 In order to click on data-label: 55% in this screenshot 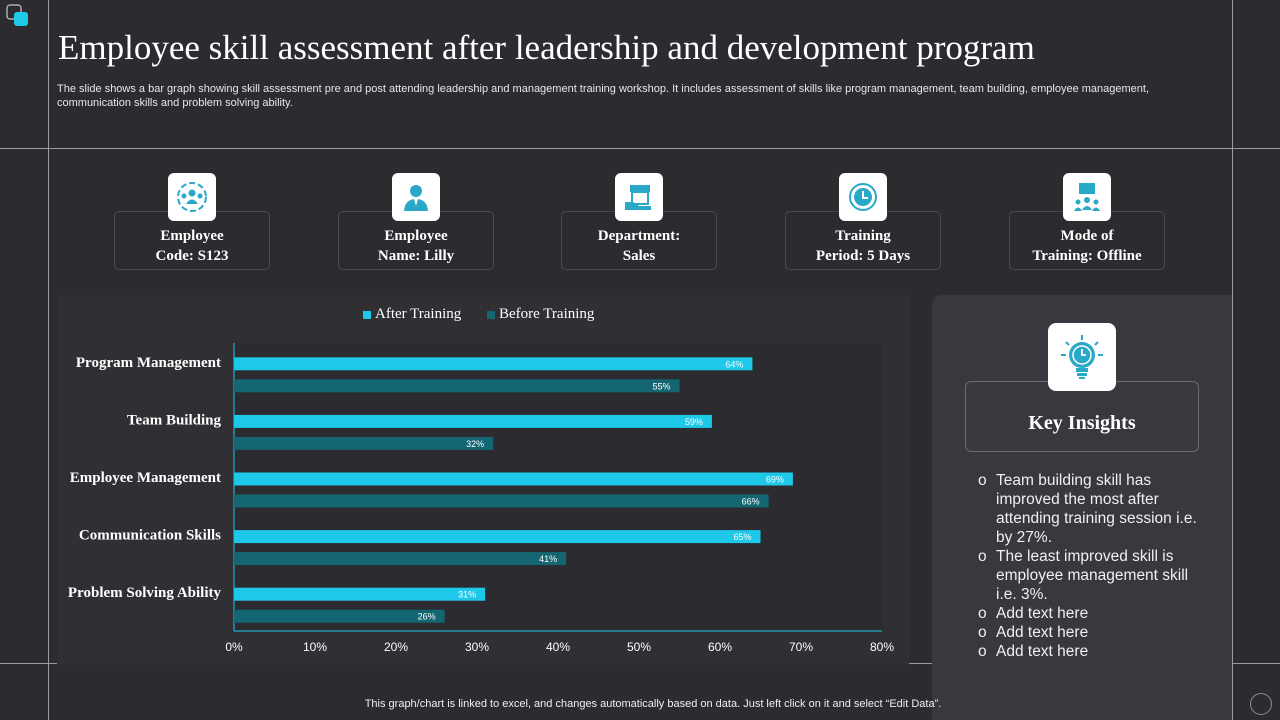, I will do `click(661, 386)`.